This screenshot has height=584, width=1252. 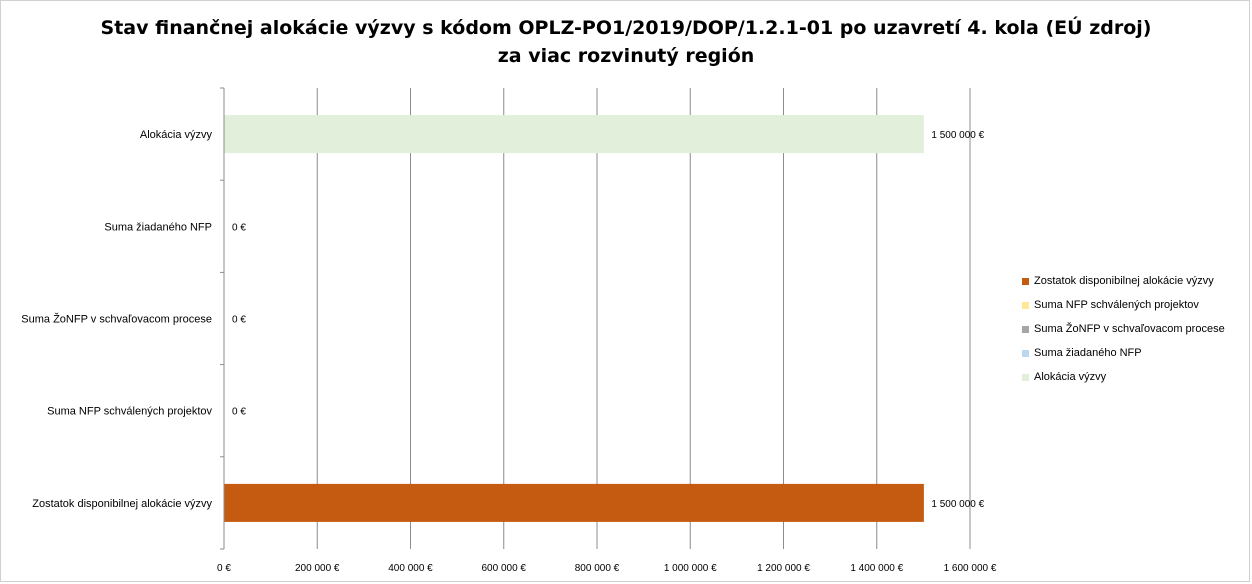 I want to click on x-tick-label-2: 400 000 €, so click(x=410, y=568).